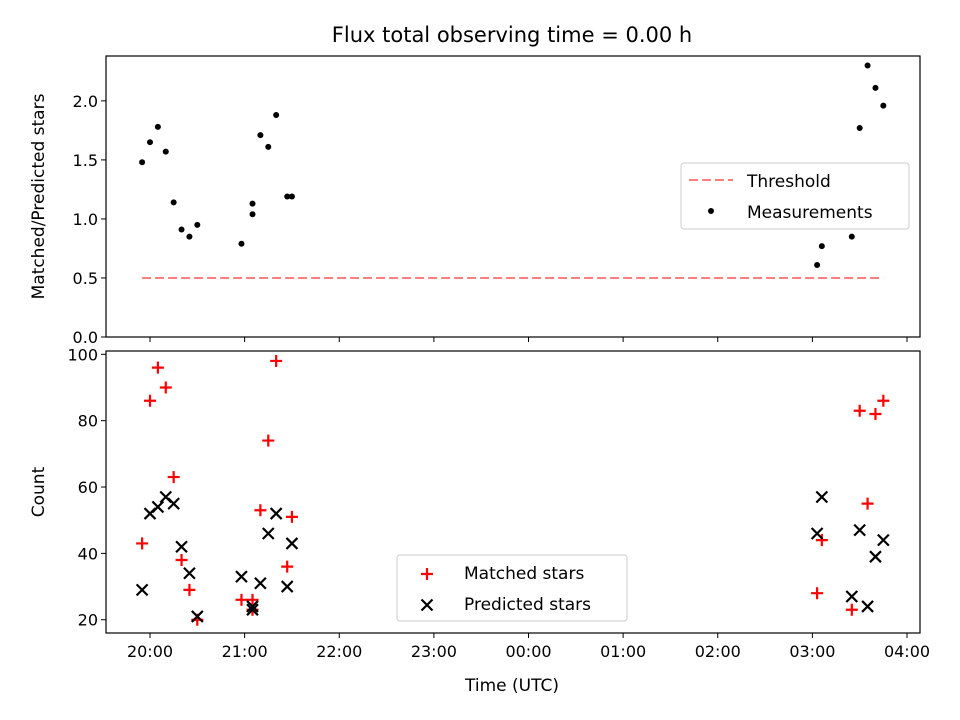 The image size is (960, 720). What do you see at coordinates (810, 213) in the screenshot?
I see `legend-measurements-label: Measurements` at bounding box center [810, 213].